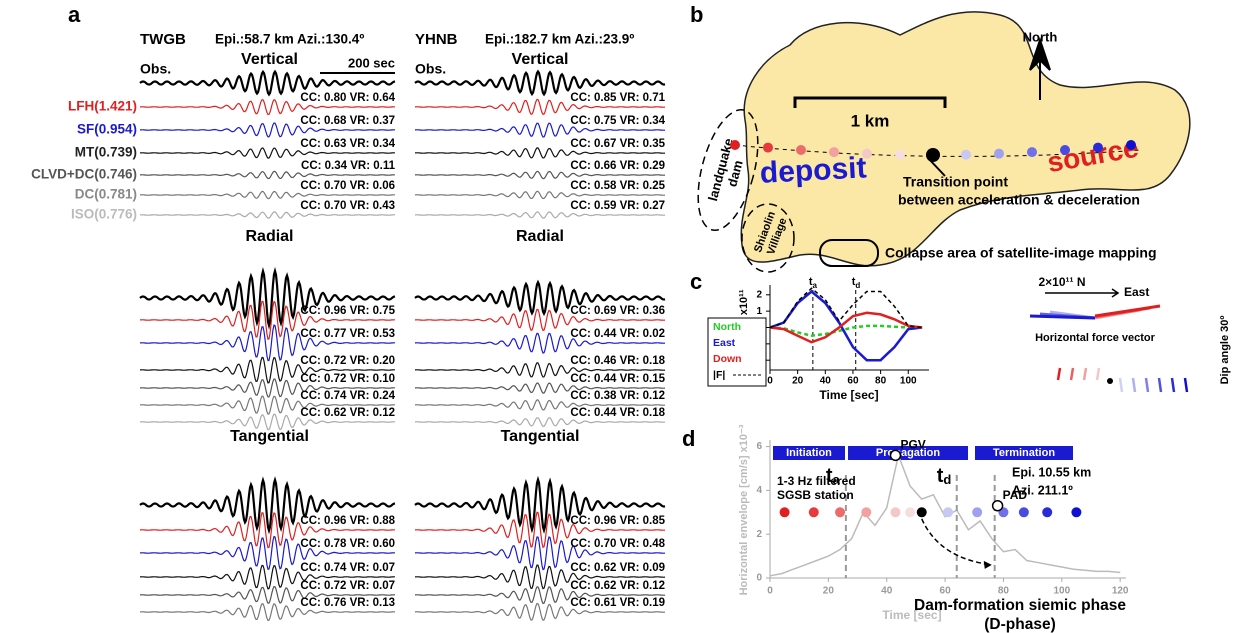  What do you see at coordinates (728, 170) in the screenshot?
I see `dam-outline` at bounding box center [728, 170].